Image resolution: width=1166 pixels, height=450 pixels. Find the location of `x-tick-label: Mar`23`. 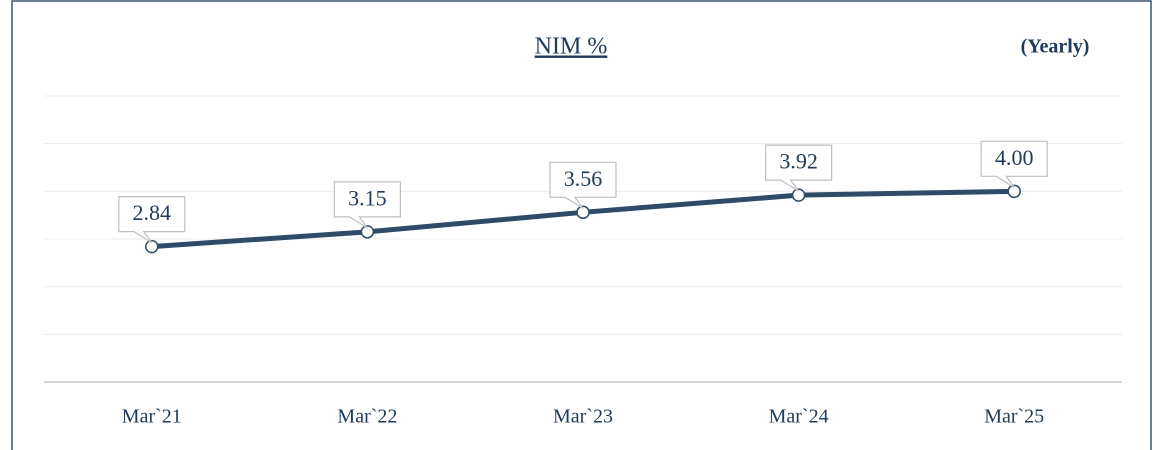

x-tick-label: Mar`23 is located at coordinates (583, 417).